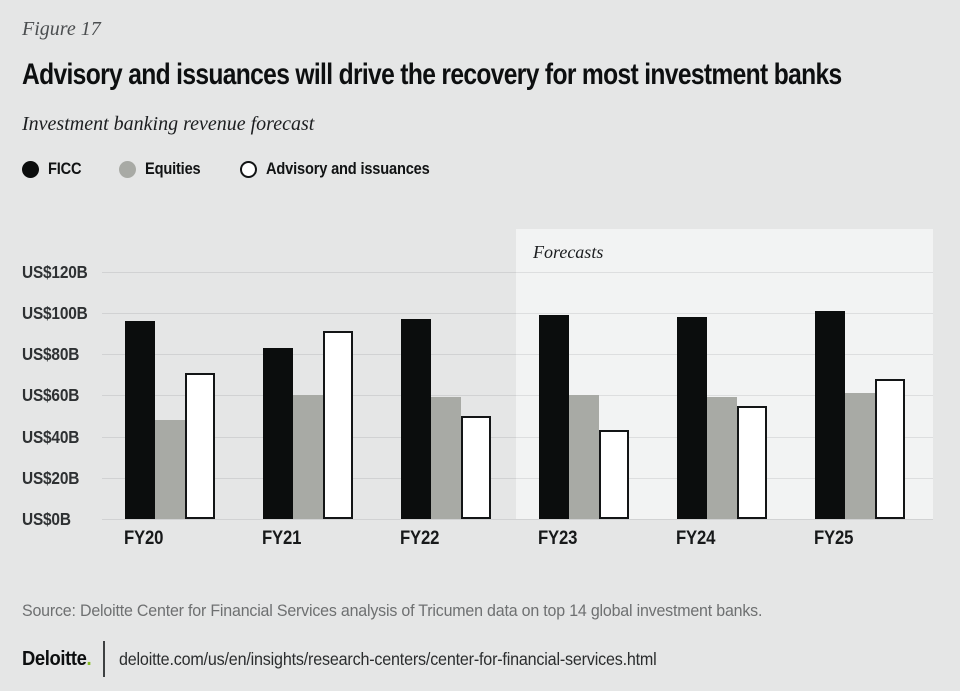  I want to click on advisory-dot-icon, so click(248, 169).